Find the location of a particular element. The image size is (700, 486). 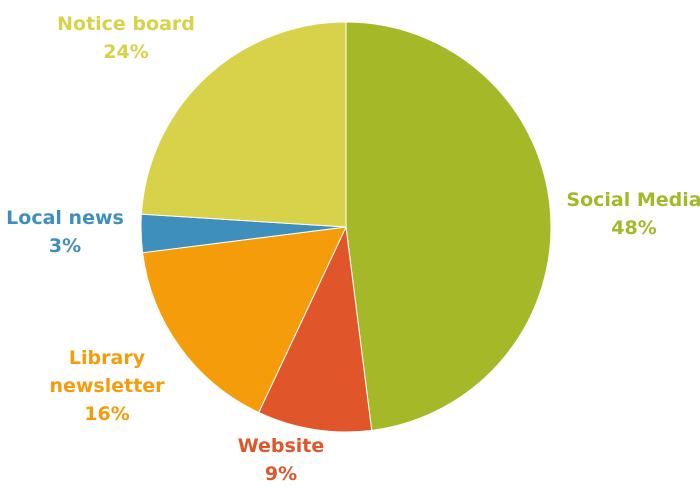

slice-name: newsletter is located at coordinates (107, 386).